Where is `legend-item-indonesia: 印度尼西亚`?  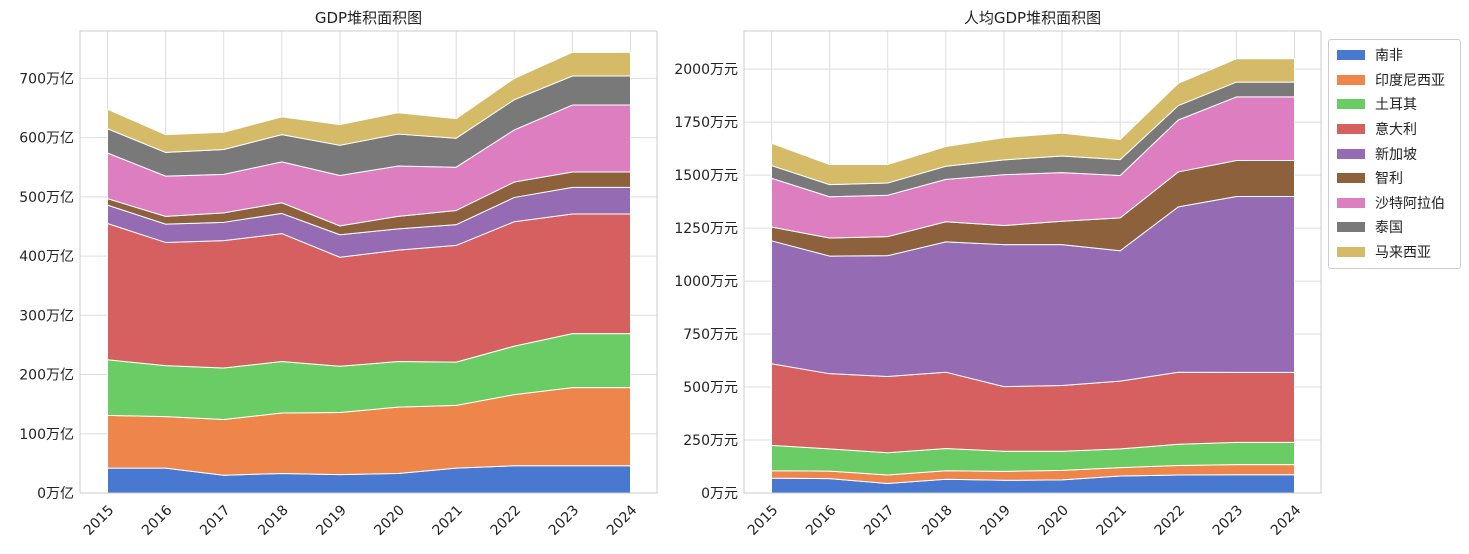
legend-item-indonesia: 印度尼西亚 is located at coordinates (1394, 80).